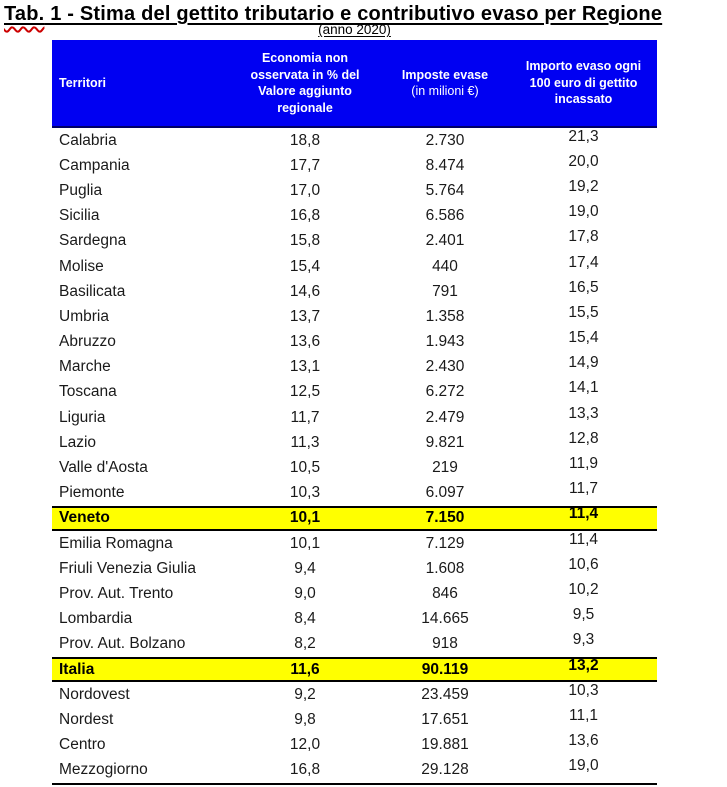  What do you see at coordinates (445, 694) in the screenshot?
I see `imposte-cell: 23.459` at bounding box center [445, 694].